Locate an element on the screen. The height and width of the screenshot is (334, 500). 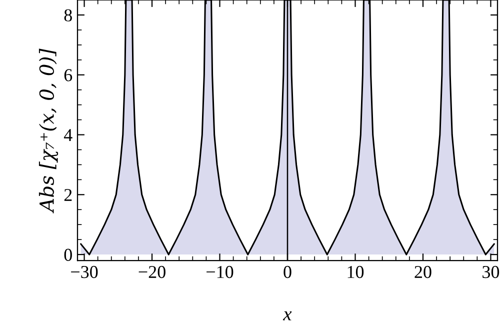
y-axis-title: Abs [χ₇⁺(x, 0, 0)] is located at coordinates (48, 131).